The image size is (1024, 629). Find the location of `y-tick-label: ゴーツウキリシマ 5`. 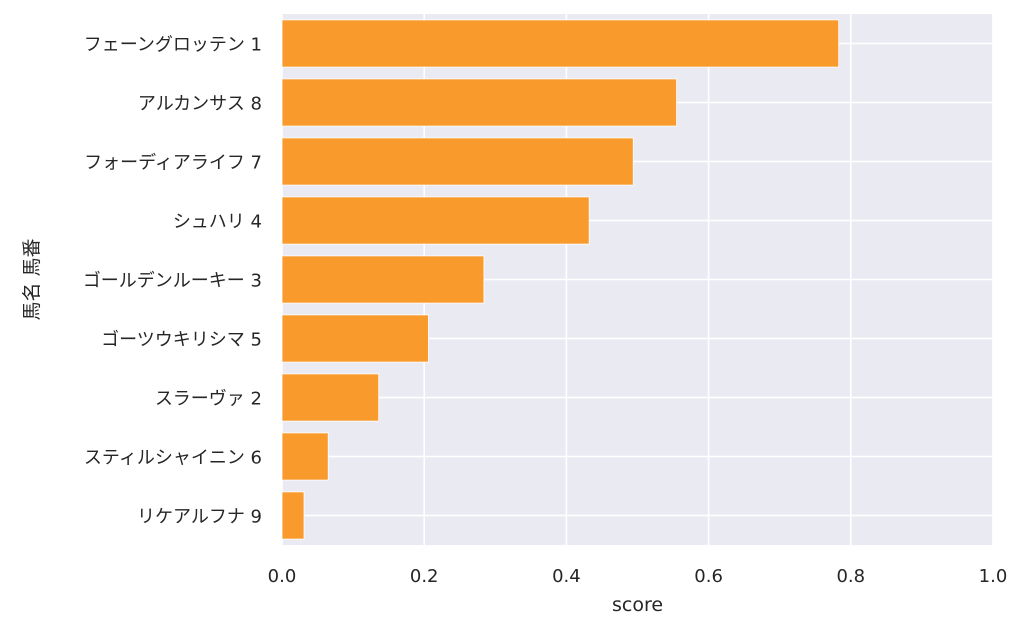

y-tick-label: ゴーツウキリシマ 5 is located at coordinates (181, 340).